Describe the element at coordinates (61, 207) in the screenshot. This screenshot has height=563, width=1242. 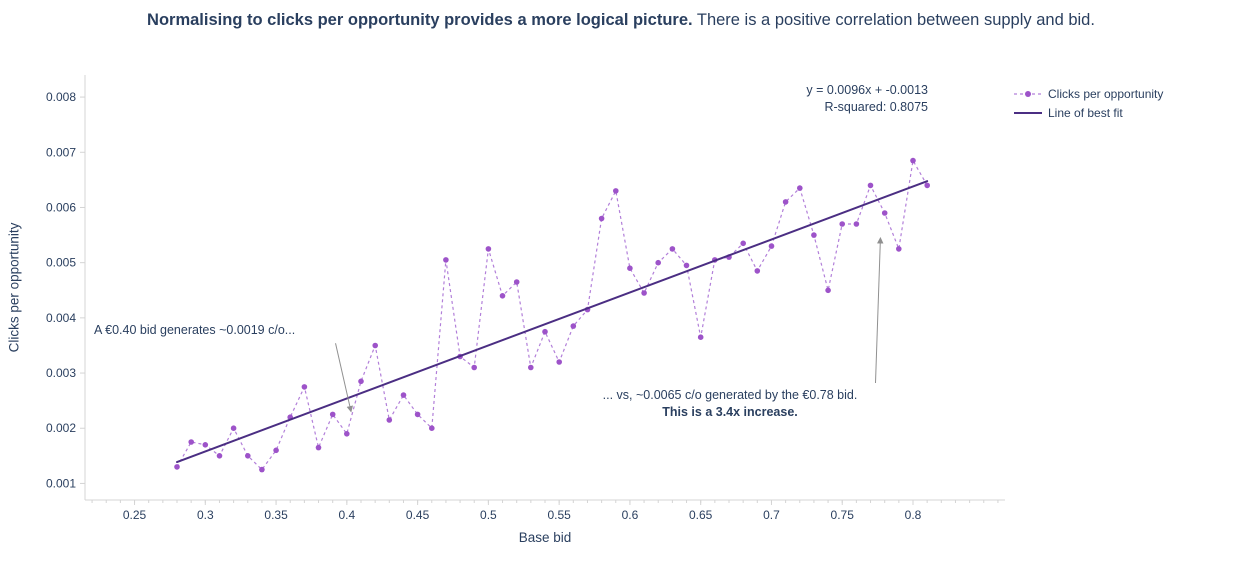
I see `svg-text: 0.006` at that location.